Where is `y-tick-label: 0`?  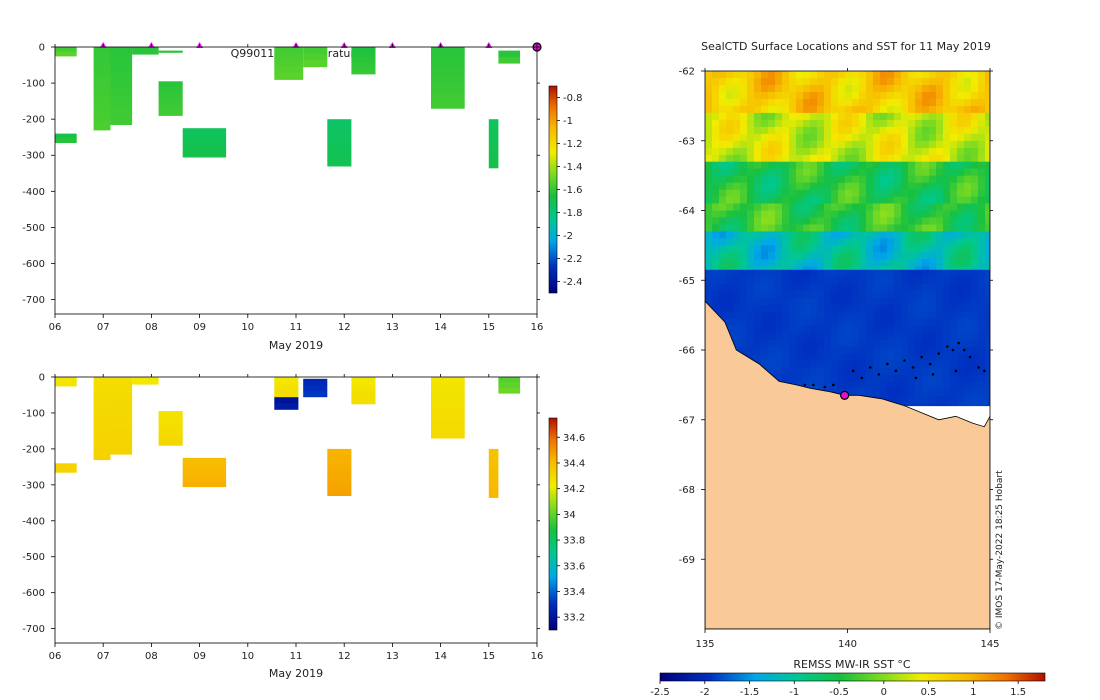
y-tick-label: 0 is located at coordinates (42, 378).